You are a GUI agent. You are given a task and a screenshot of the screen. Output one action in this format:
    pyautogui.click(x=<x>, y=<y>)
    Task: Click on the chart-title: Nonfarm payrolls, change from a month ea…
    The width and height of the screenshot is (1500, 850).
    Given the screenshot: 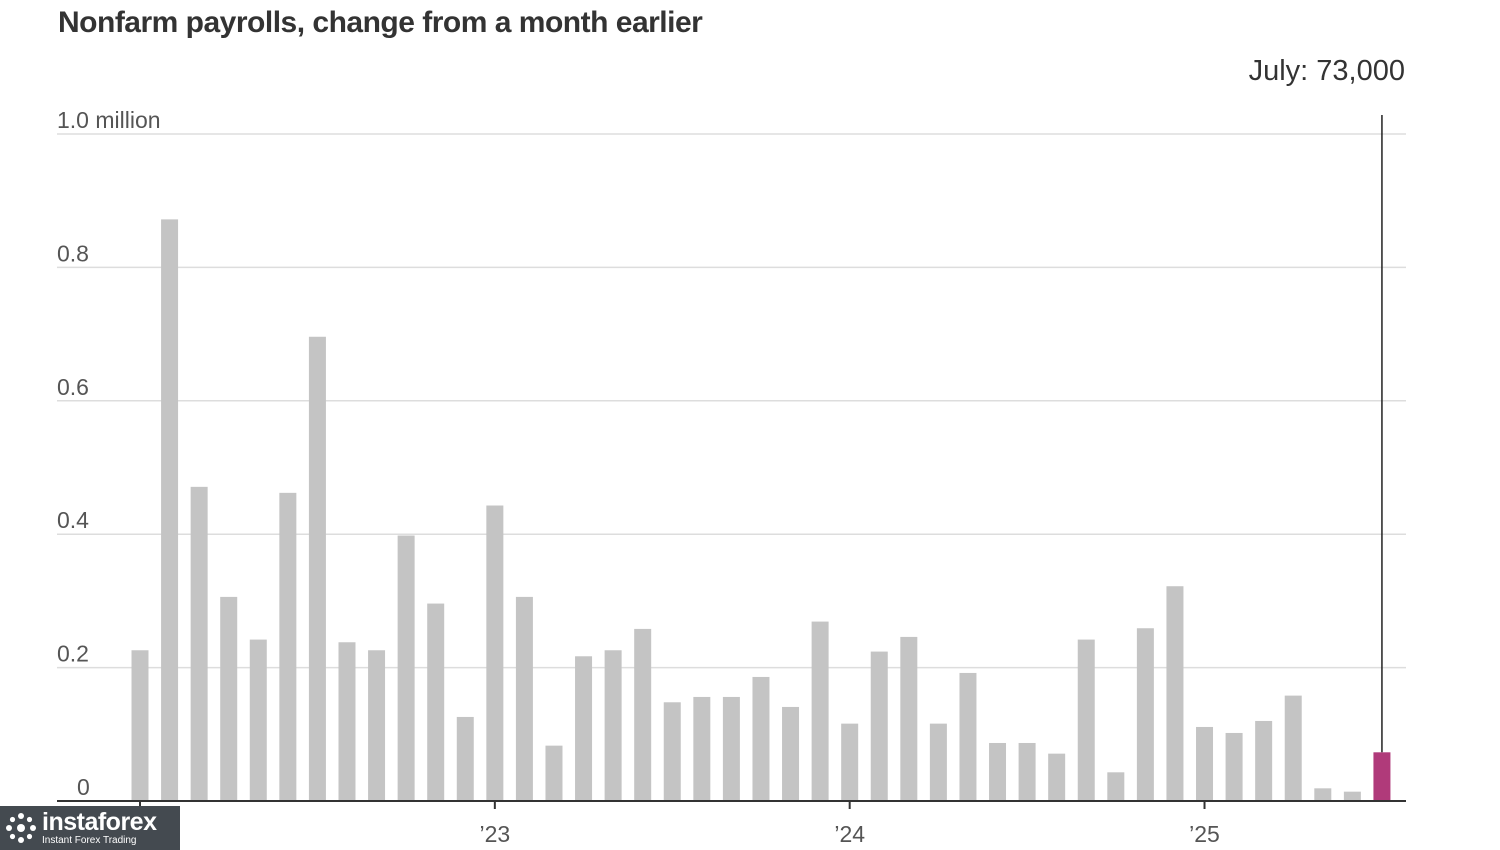 What is the action you would take?
    pyautogui.click(x=380, y=22)
    